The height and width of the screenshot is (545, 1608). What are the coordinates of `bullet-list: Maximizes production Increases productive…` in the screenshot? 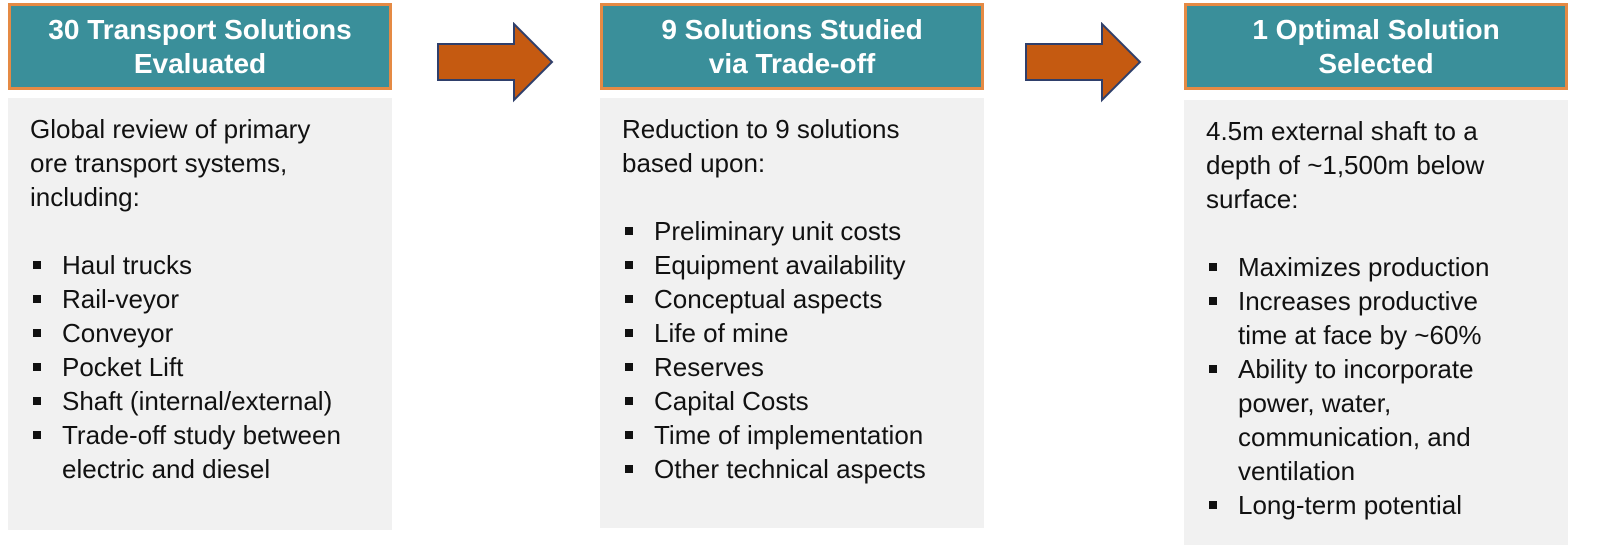 It's located at (1378, 386).